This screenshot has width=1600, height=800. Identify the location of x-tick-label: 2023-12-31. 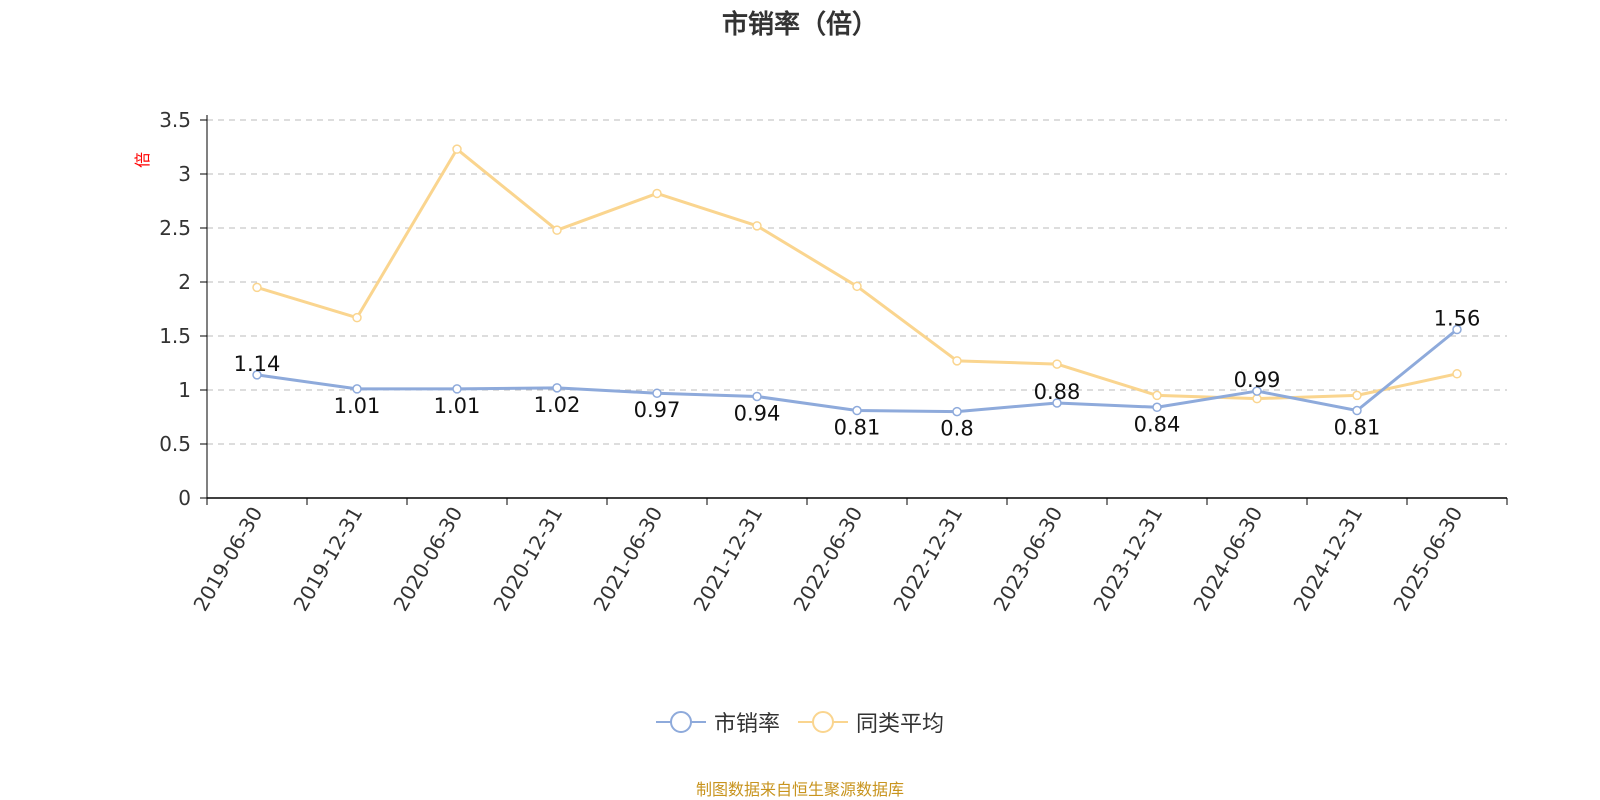
(1127, 559).